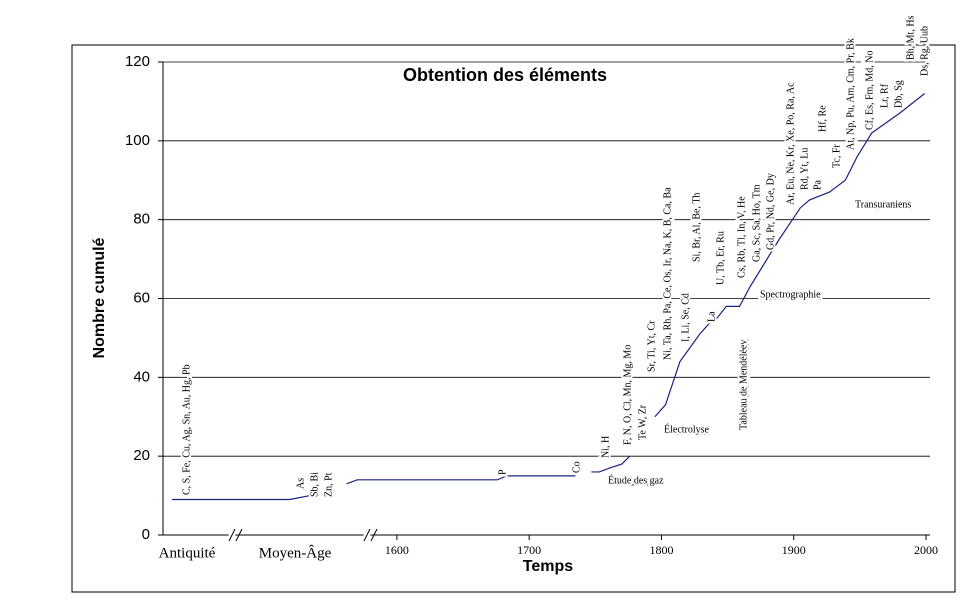  I want to click on element-annotation: P, so click(502, 472).